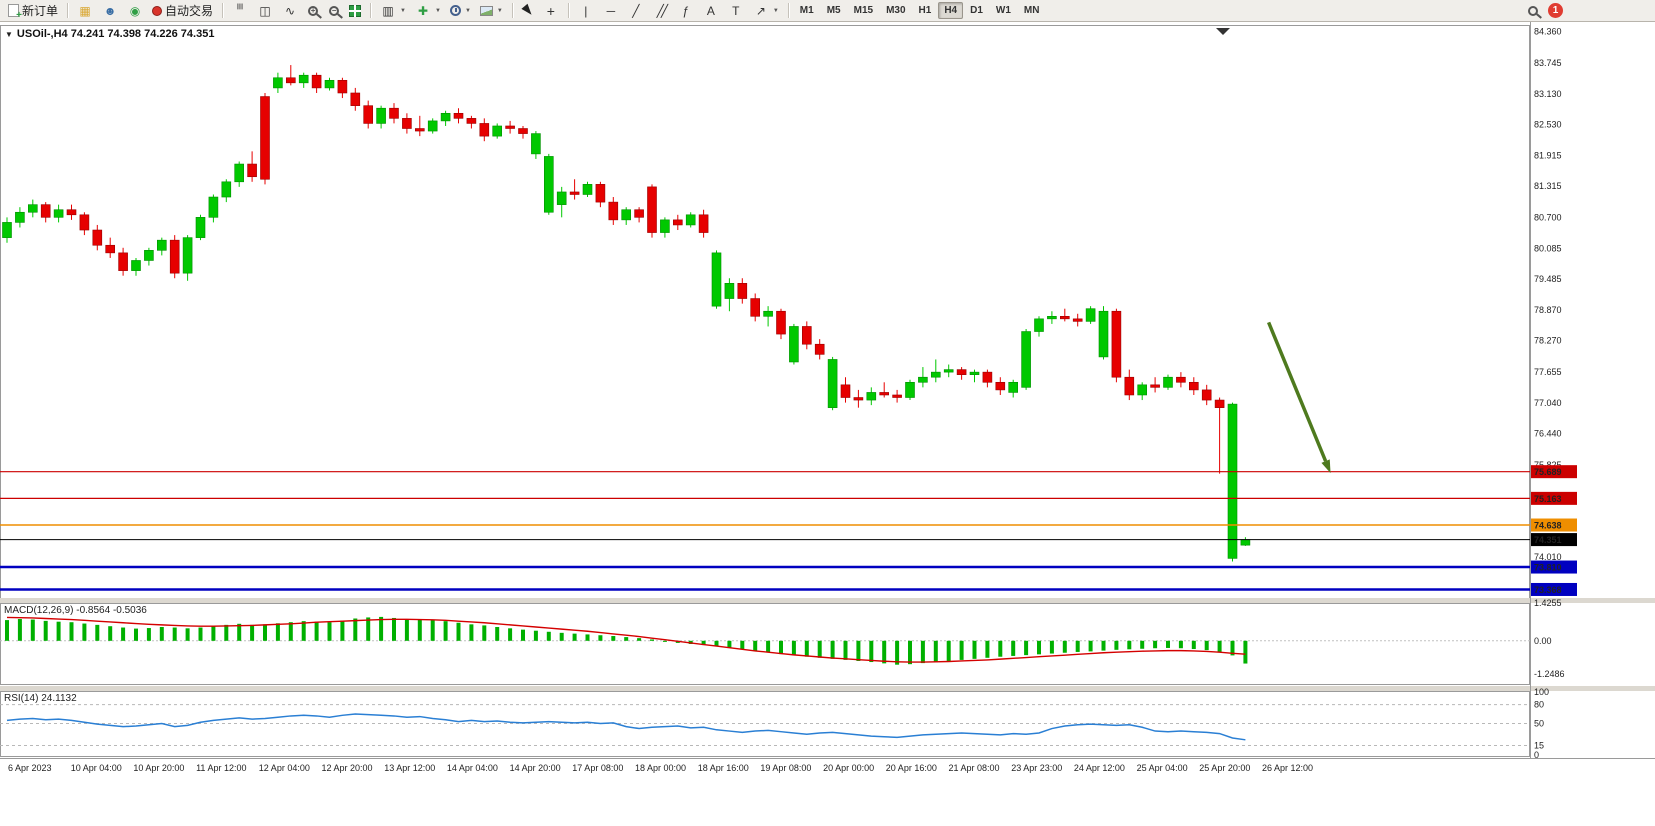  I want to click on collapse-icon: ▼, so click(9, 34).